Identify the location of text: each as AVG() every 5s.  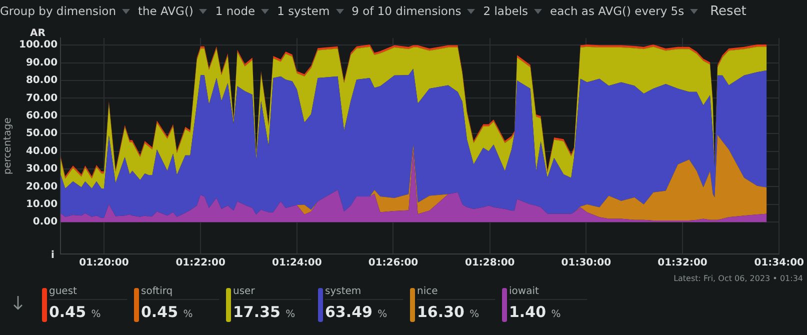
(617, 11).